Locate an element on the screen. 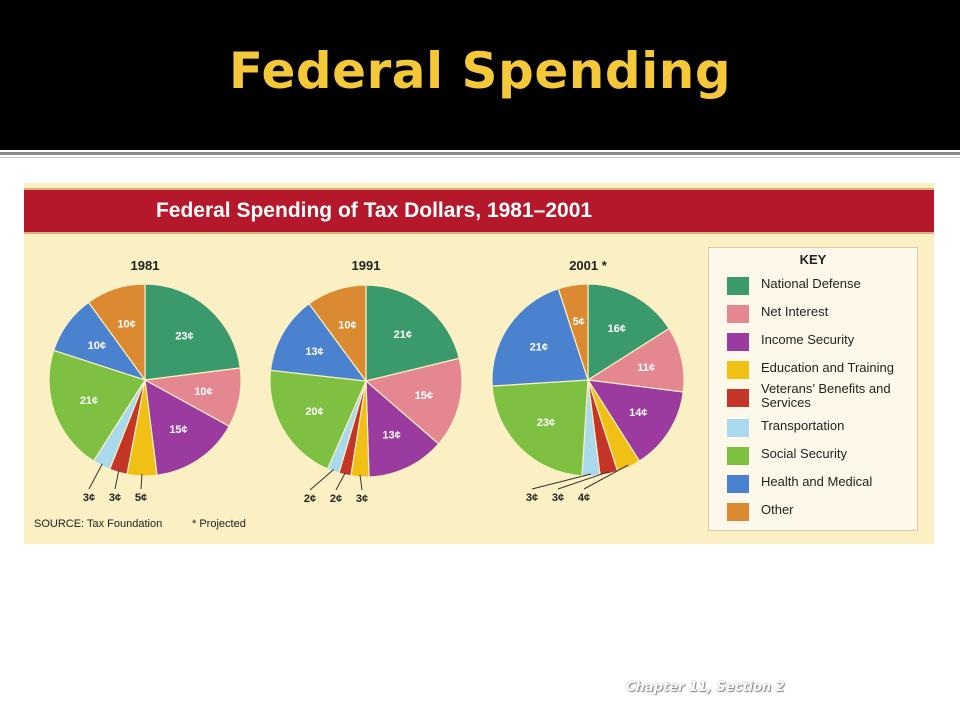  data-label: 4¢ is located at coordinates (584, 498).